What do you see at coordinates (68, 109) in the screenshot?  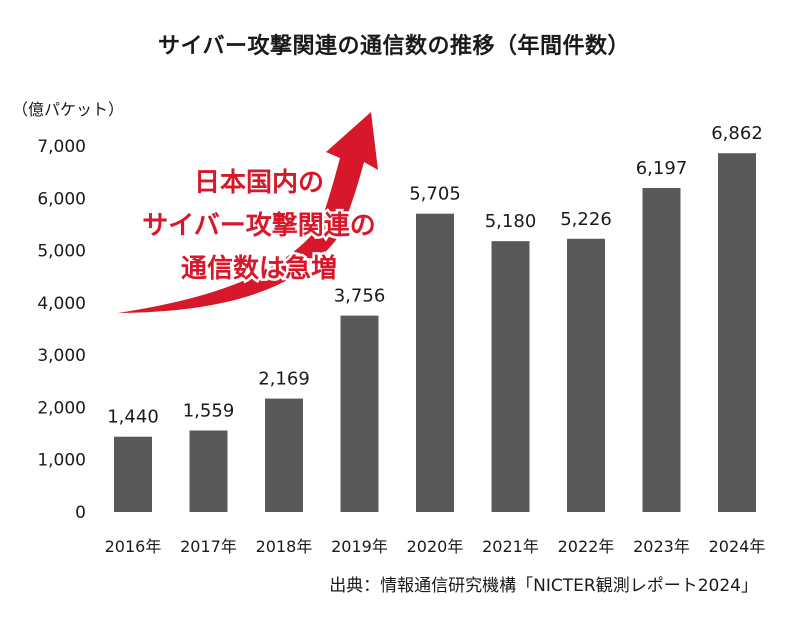 I see `y-axis-unit-label: （億パケット）` at bounding box center [68, 109].